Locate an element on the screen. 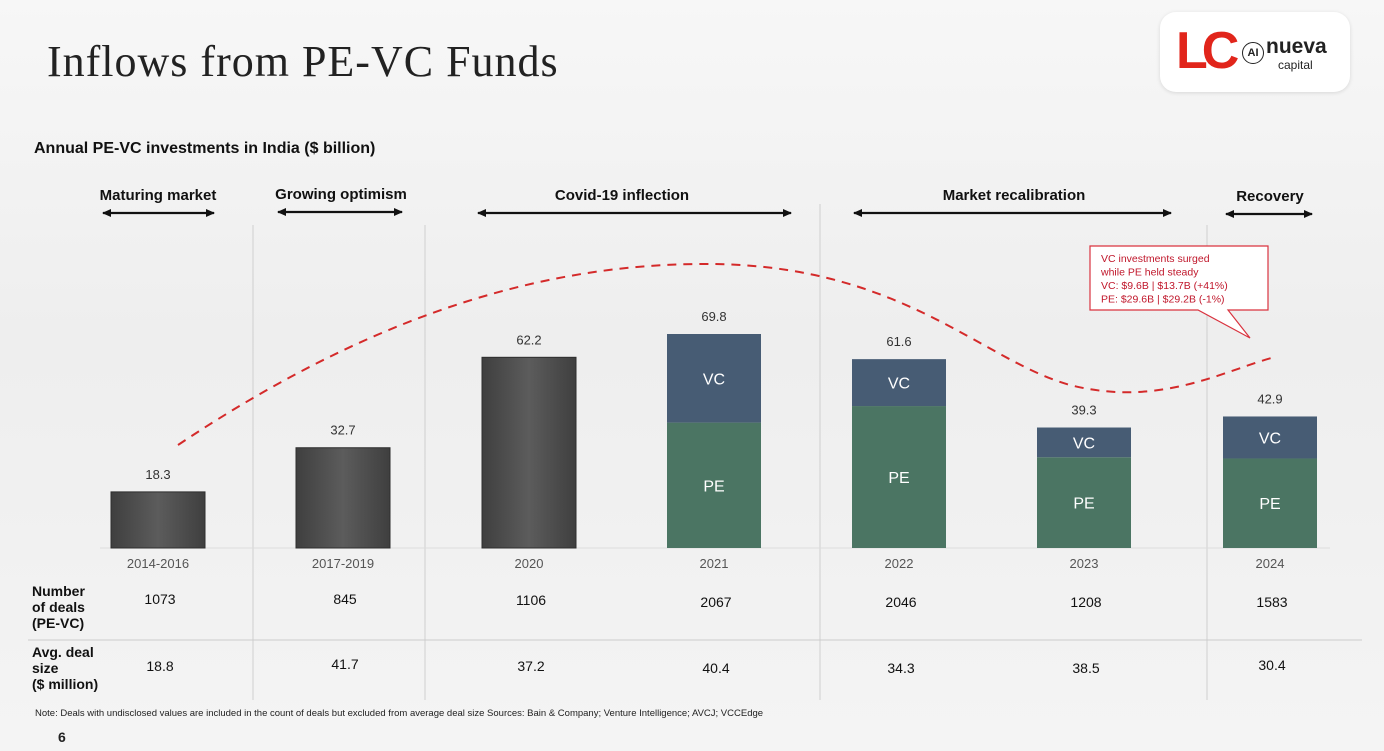  logo-lc-mark: LC is located at coordinates (1207, 51).